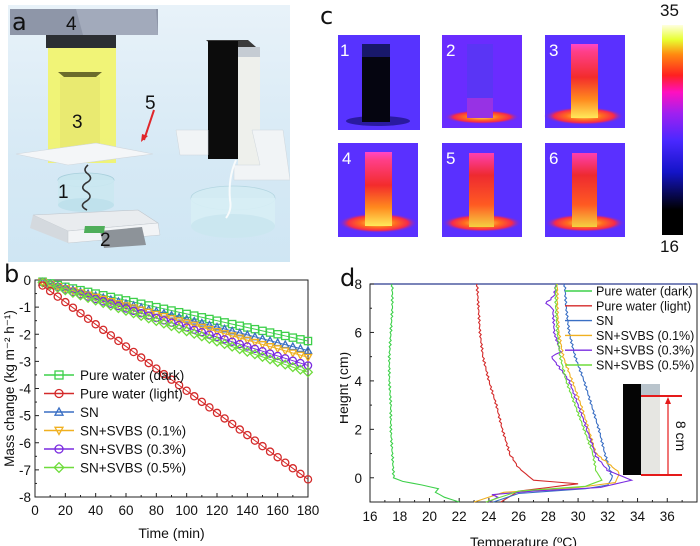 This screenshot has width=700, height=546. I want to click on x-tick-label-d: 30, so click(578, 516).